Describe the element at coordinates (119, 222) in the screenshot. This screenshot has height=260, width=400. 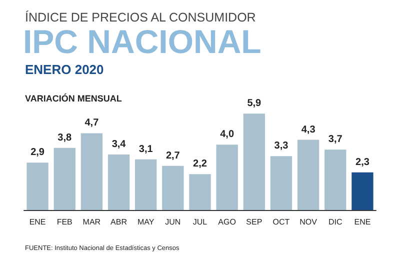
I see `x-tick-label: ABR` at that location.